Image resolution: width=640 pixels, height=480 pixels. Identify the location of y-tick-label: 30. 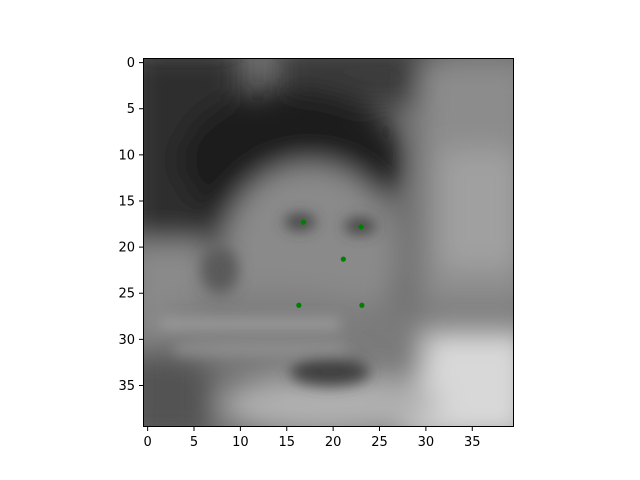
(126, 340).